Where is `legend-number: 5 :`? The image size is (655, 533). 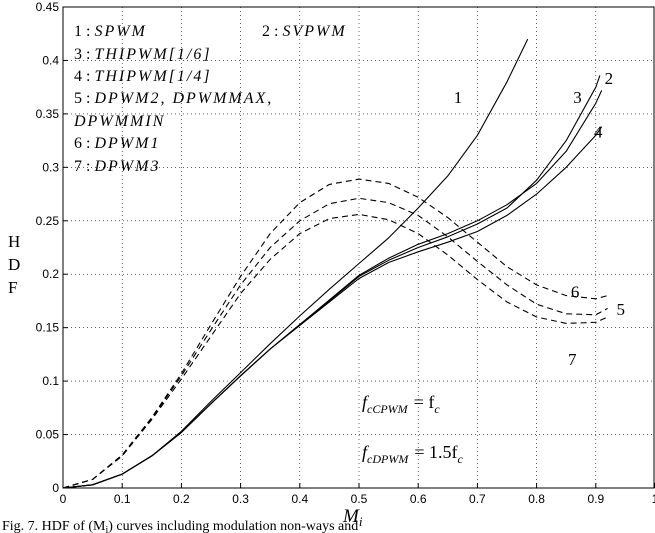 legend-number: 5 : is located at coordinates (84, 98).